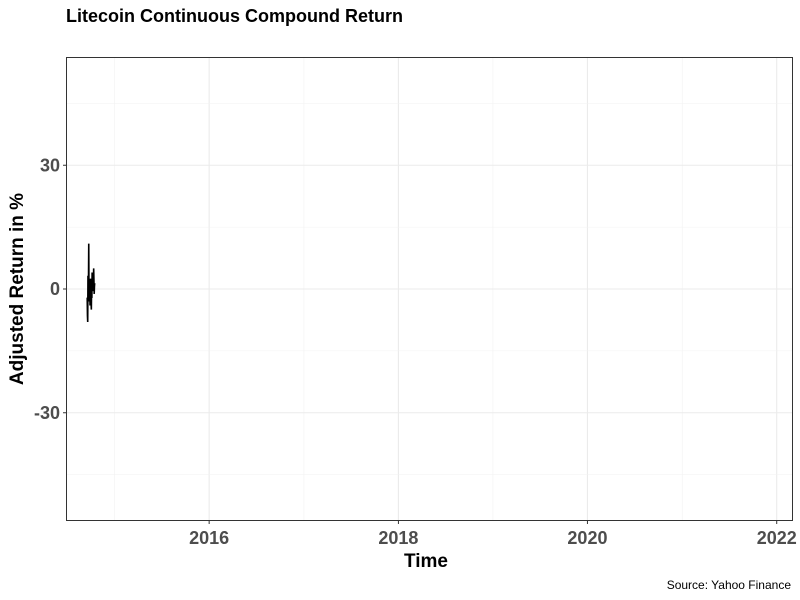 This screenshot has height=600, width=800. Describe the element at coordinates (209, 538) in the screenshot. I see `x-tick-label: 2016` at that location.